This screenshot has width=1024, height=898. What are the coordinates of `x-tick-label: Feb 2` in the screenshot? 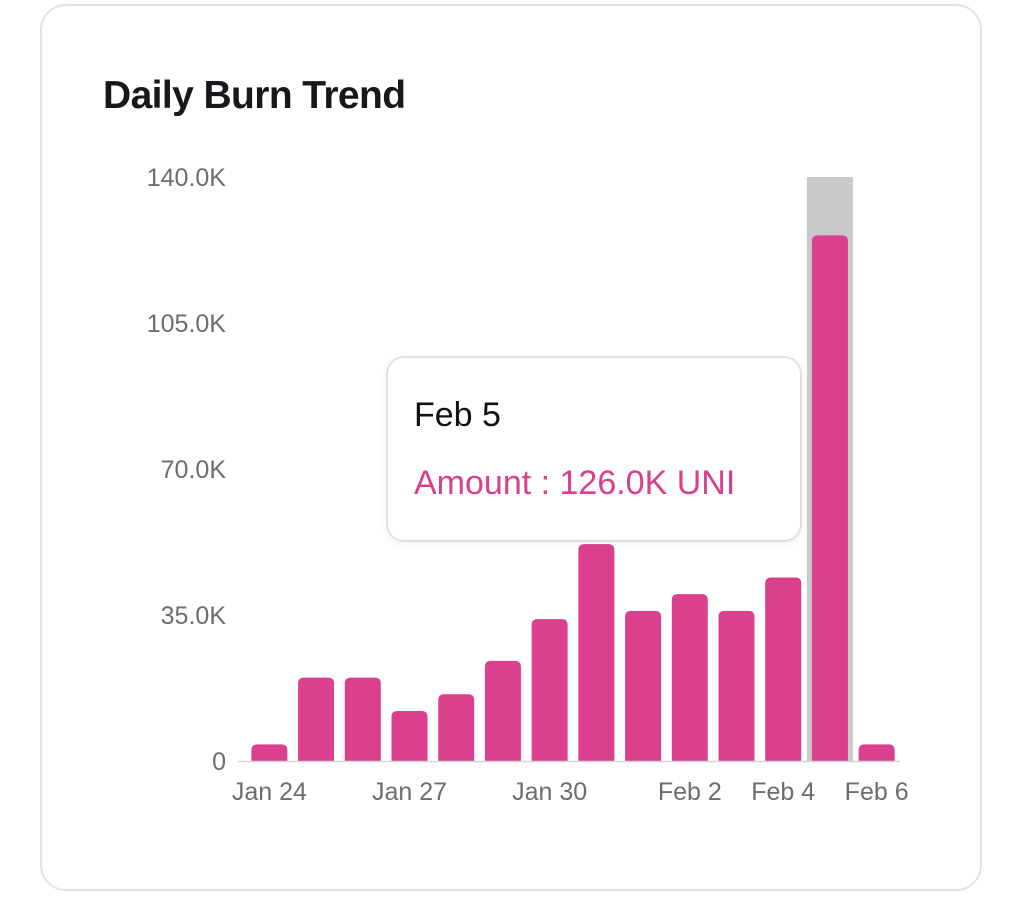 It's located at (690, 792).